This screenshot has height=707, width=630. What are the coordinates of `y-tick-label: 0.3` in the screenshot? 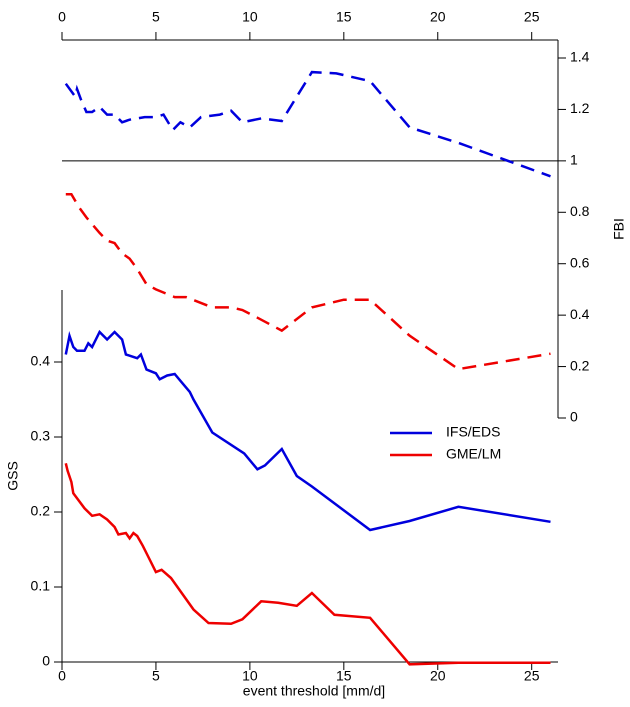 It's located at (41, 436).